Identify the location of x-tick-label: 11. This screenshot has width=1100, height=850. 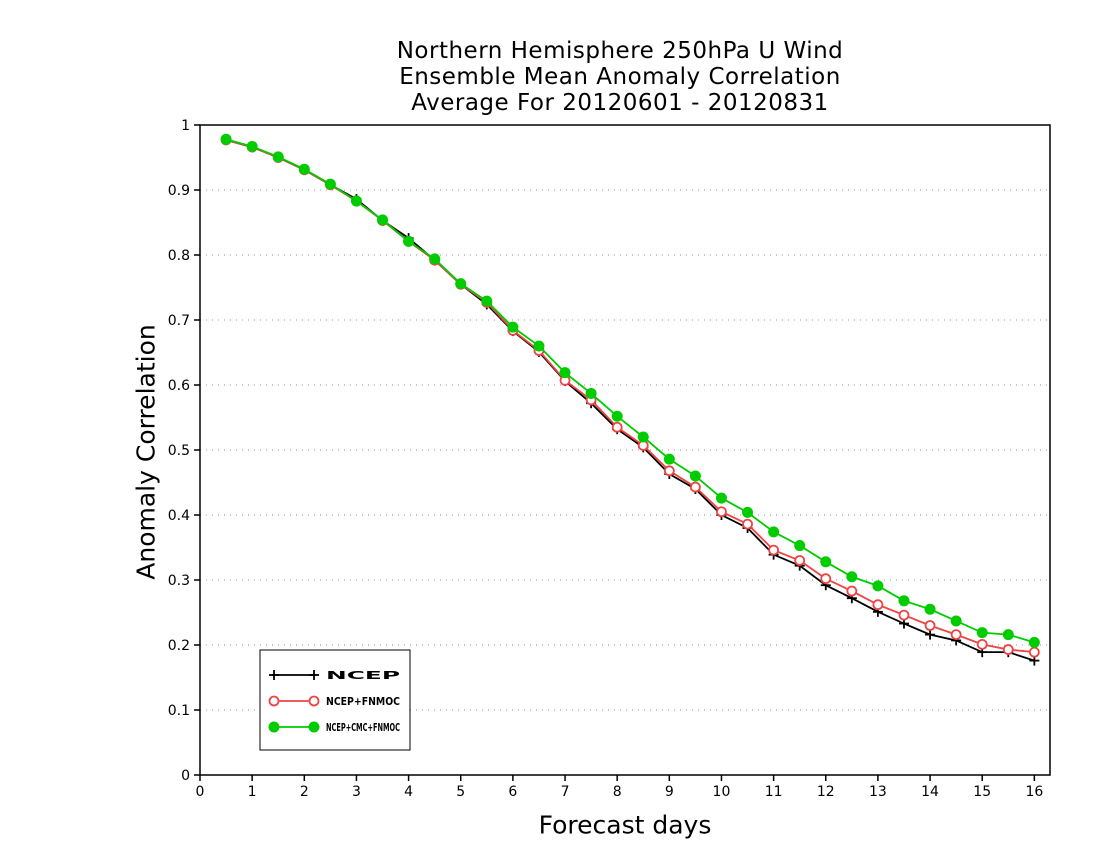
(774, 792).